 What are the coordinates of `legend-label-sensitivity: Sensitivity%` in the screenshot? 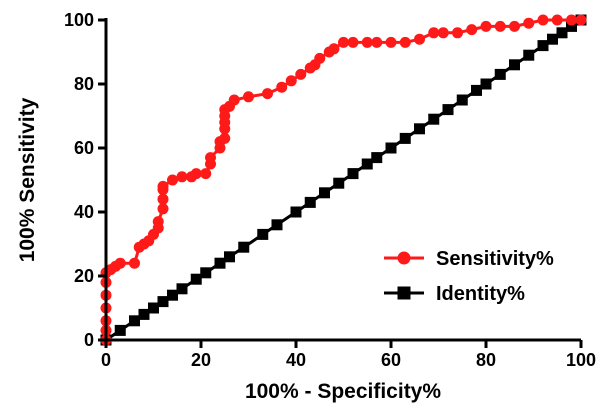 It's located at (495, 259).